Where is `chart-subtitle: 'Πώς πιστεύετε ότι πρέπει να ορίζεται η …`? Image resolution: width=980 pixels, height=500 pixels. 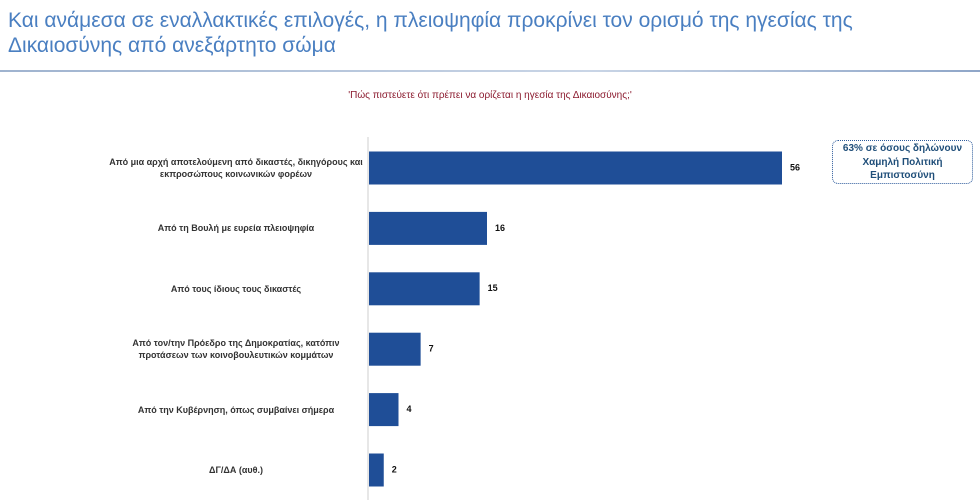 chart-subtitle: 'Πώς πιστεύετε ότι πρέπει να ορίζεται η … is located at coordinates (490, 95).